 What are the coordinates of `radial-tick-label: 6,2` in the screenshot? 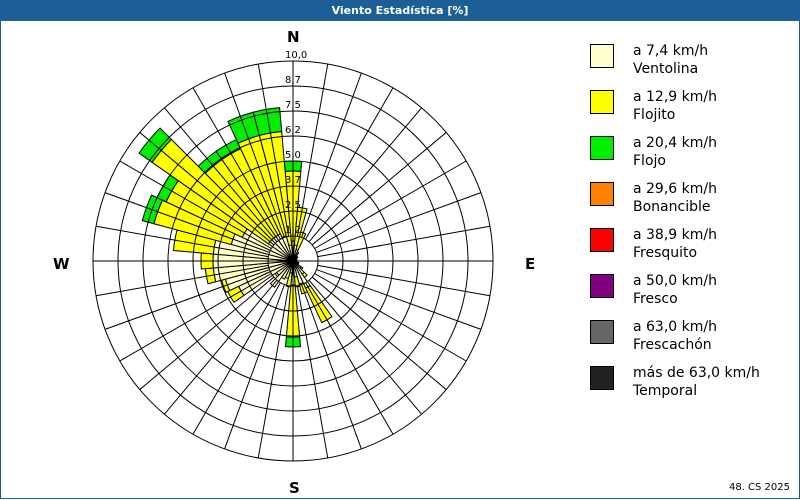 It's located at (293, 130).